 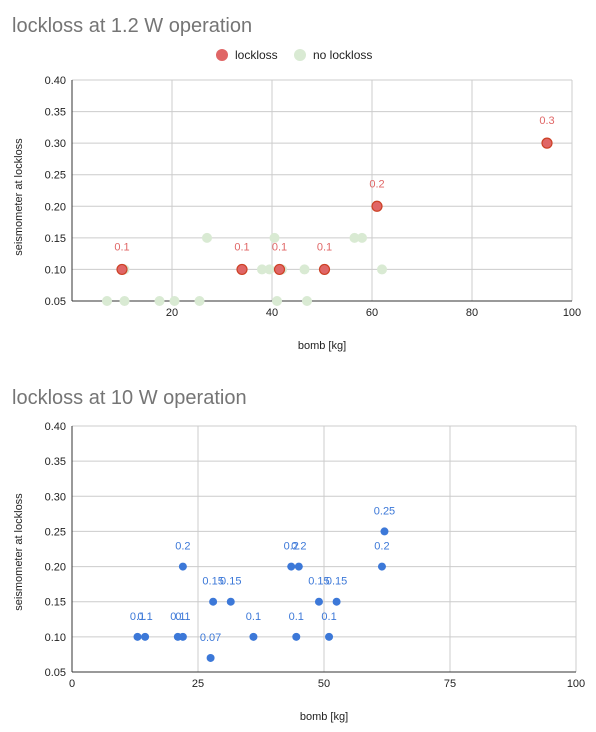 I want to click on x-tick-label: 25, so click(x=198, y=684).